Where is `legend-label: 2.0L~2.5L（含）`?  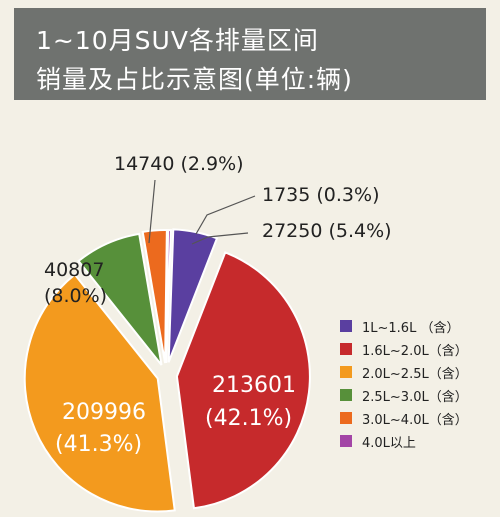
legend-label: 2.0L~2.5L（含） is located at coordinates (415, 374).